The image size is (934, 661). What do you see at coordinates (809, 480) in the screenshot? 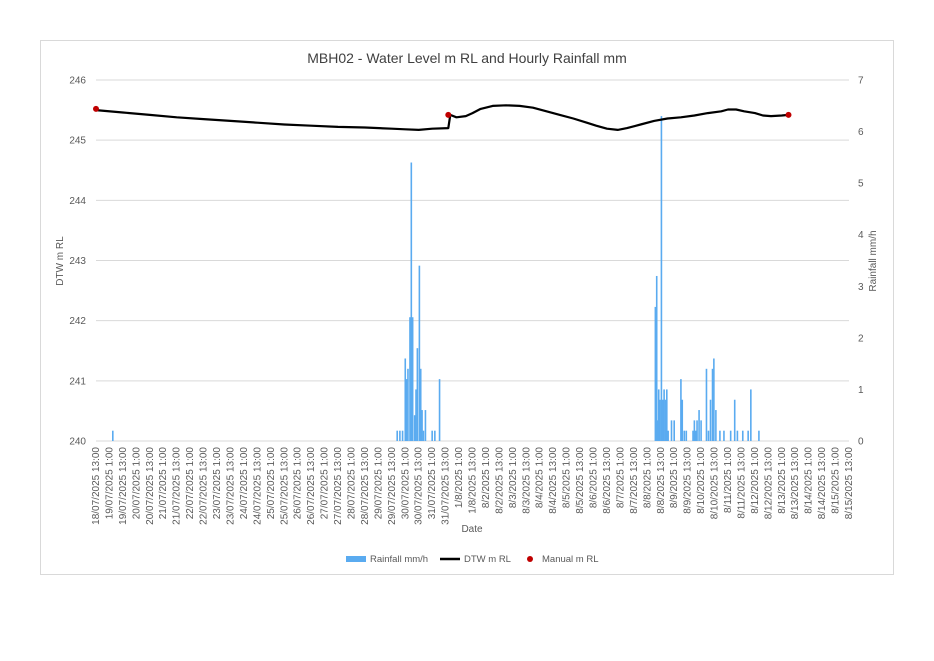
I see `x-tick-label: 8/14/2025 1:00` at bounding box center [809, 480].